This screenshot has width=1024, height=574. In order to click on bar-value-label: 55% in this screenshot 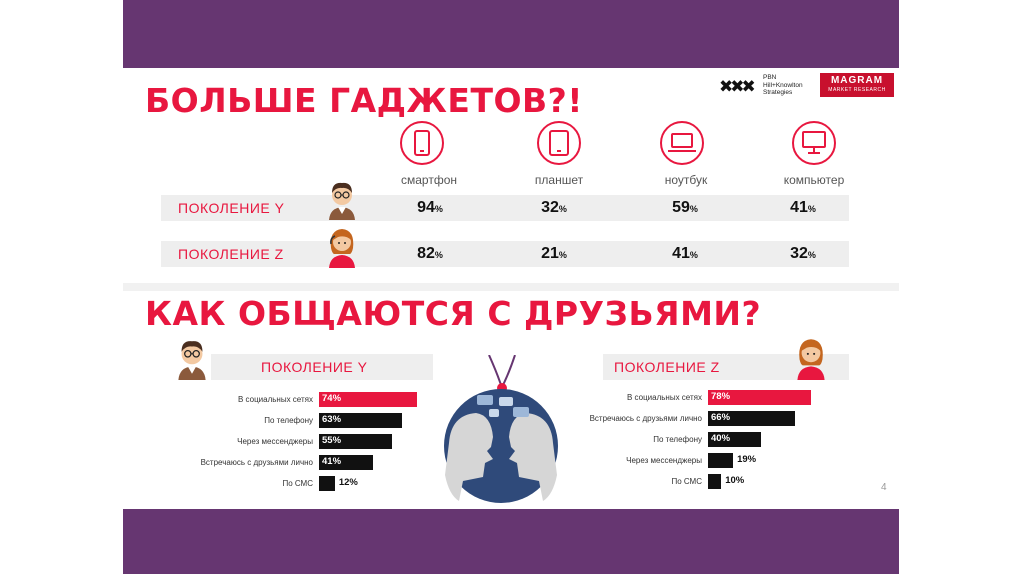, I will do `click(332, 440)`.